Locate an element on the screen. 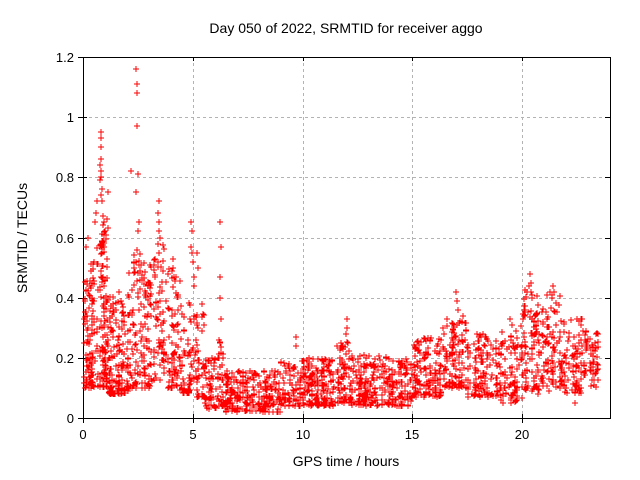  y-tick-label: 1 is located at coordinates (70, 117).